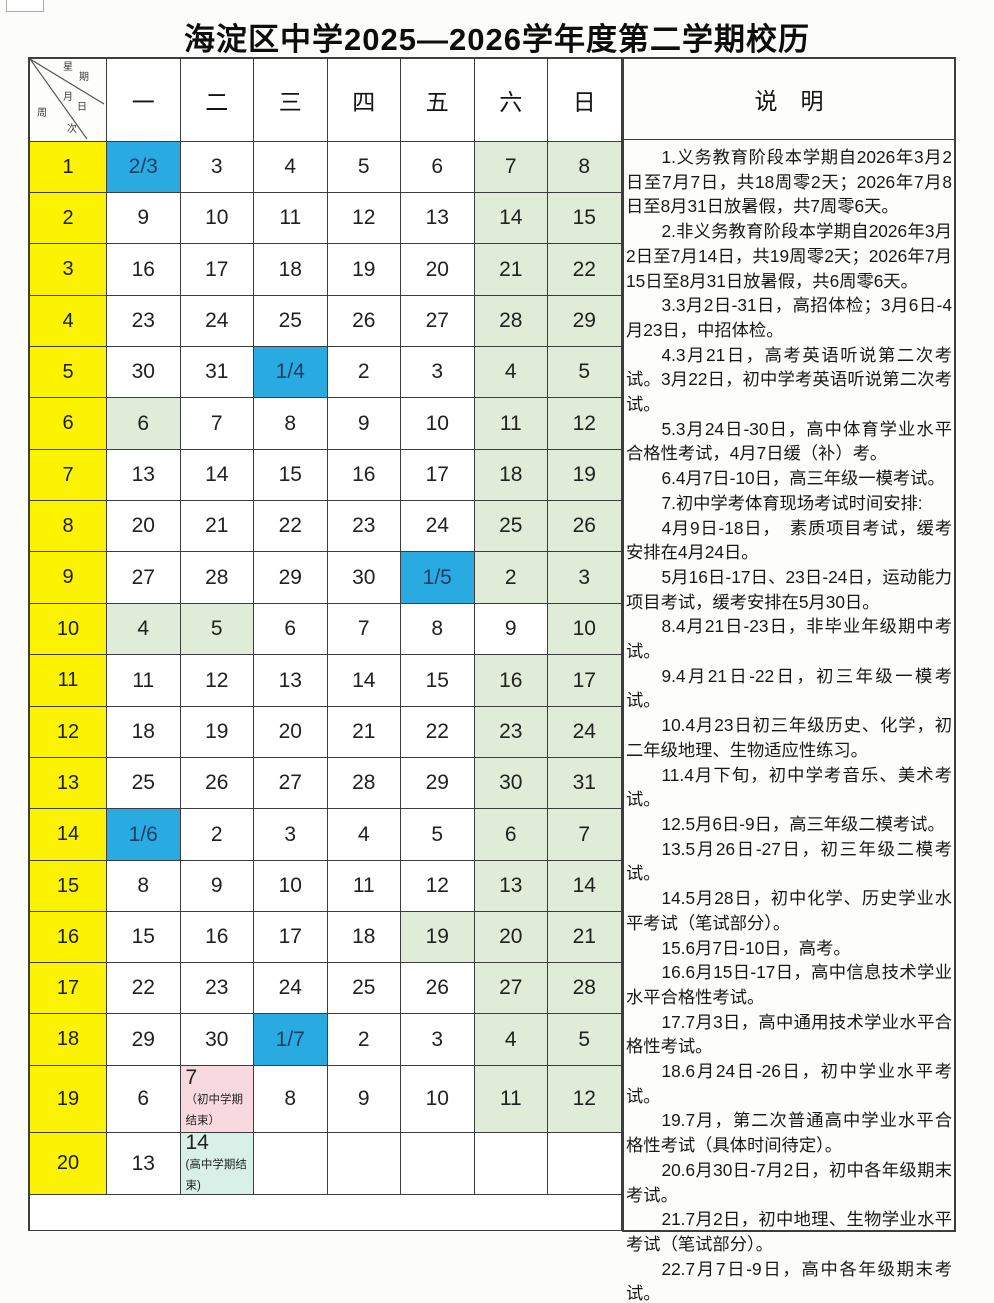 This screenshot has height=1303, width=994. I want to click on day-header-cell: 五, so click(438, 100).